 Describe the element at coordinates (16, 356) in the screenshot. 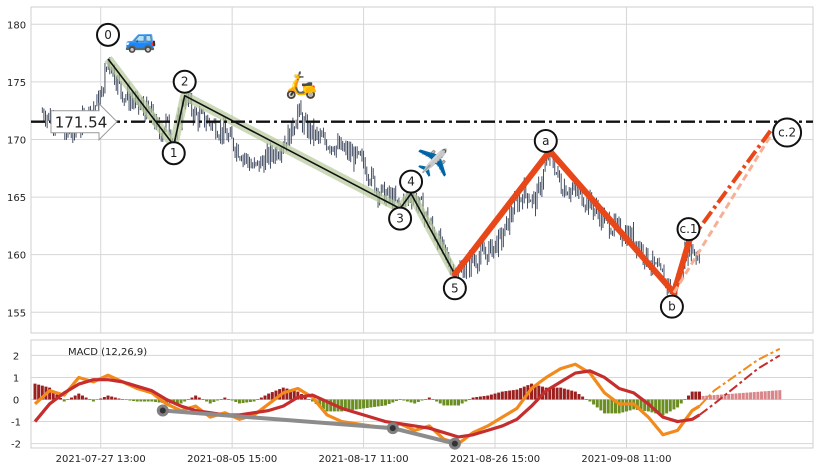

I see `macd-tick-label: 2` at that location.